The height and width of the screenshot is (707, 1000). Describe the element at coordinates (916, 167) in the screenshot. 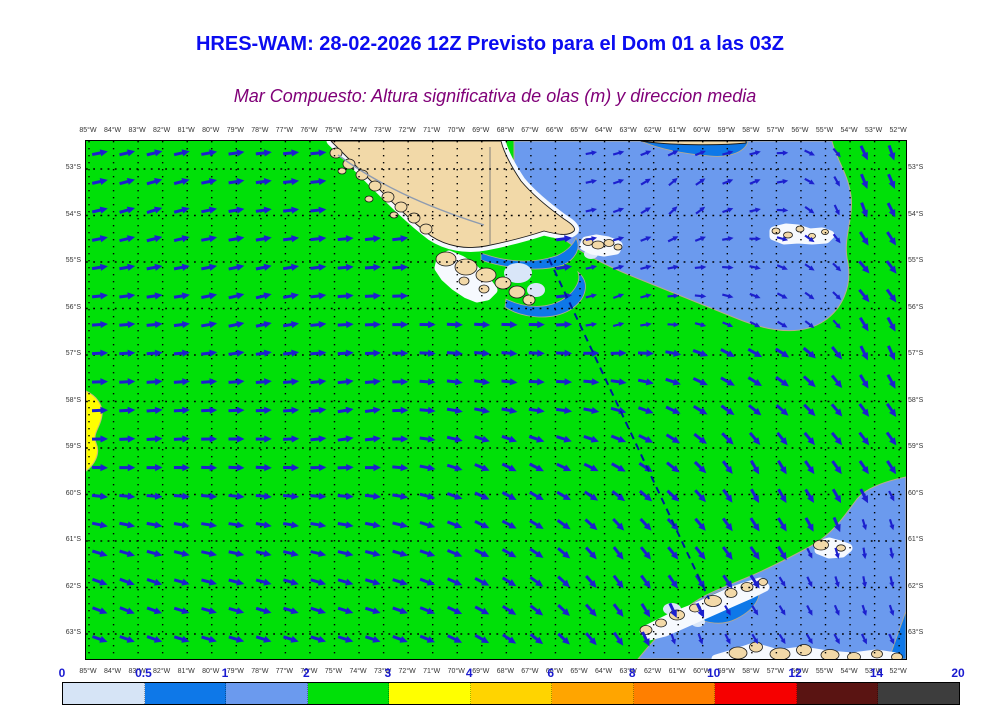

I see `lat-tick-right: 53°S` at that location.